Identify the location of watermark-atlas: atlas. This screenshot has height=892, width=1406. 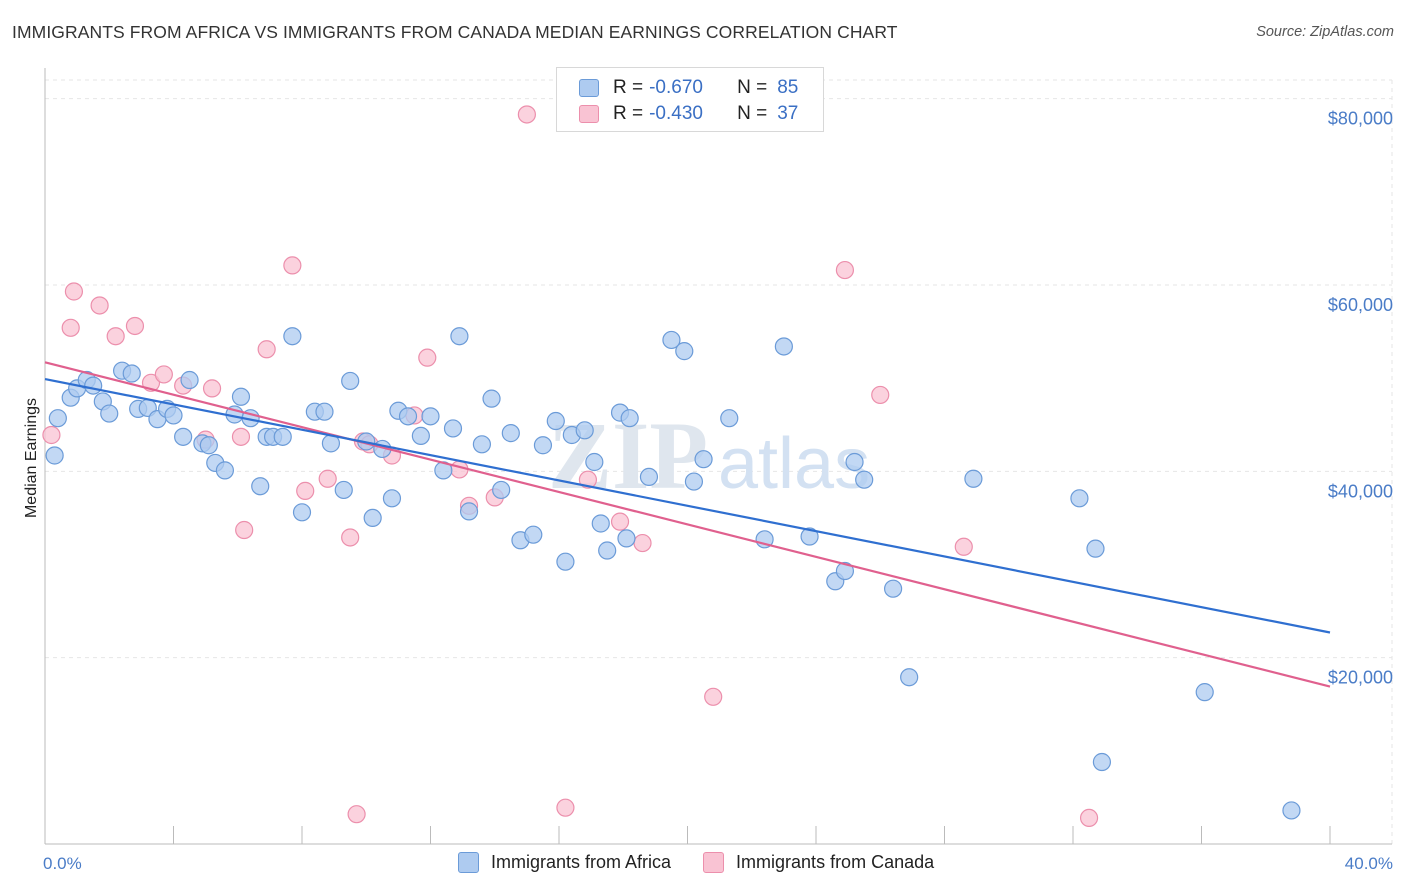
(794, 464).